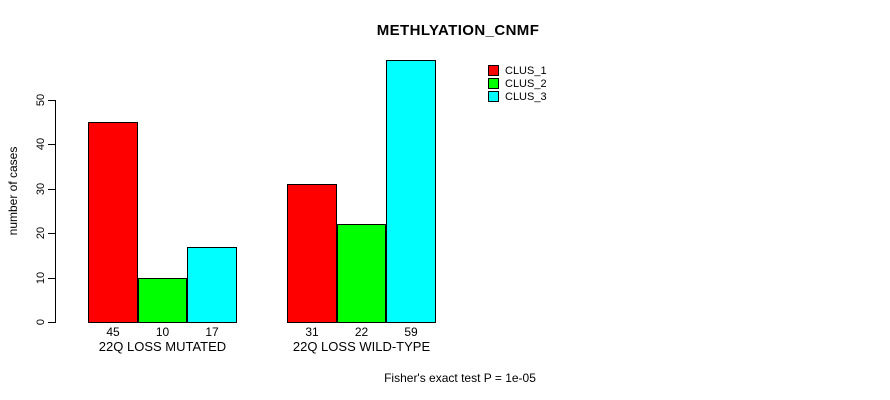 Image resolution: width=890 pixels, height=400 pixels. Describe the element at coordinates (526, 96) in the screenshot. I see `legend-label-clus_3: CLUS_3` at that location.